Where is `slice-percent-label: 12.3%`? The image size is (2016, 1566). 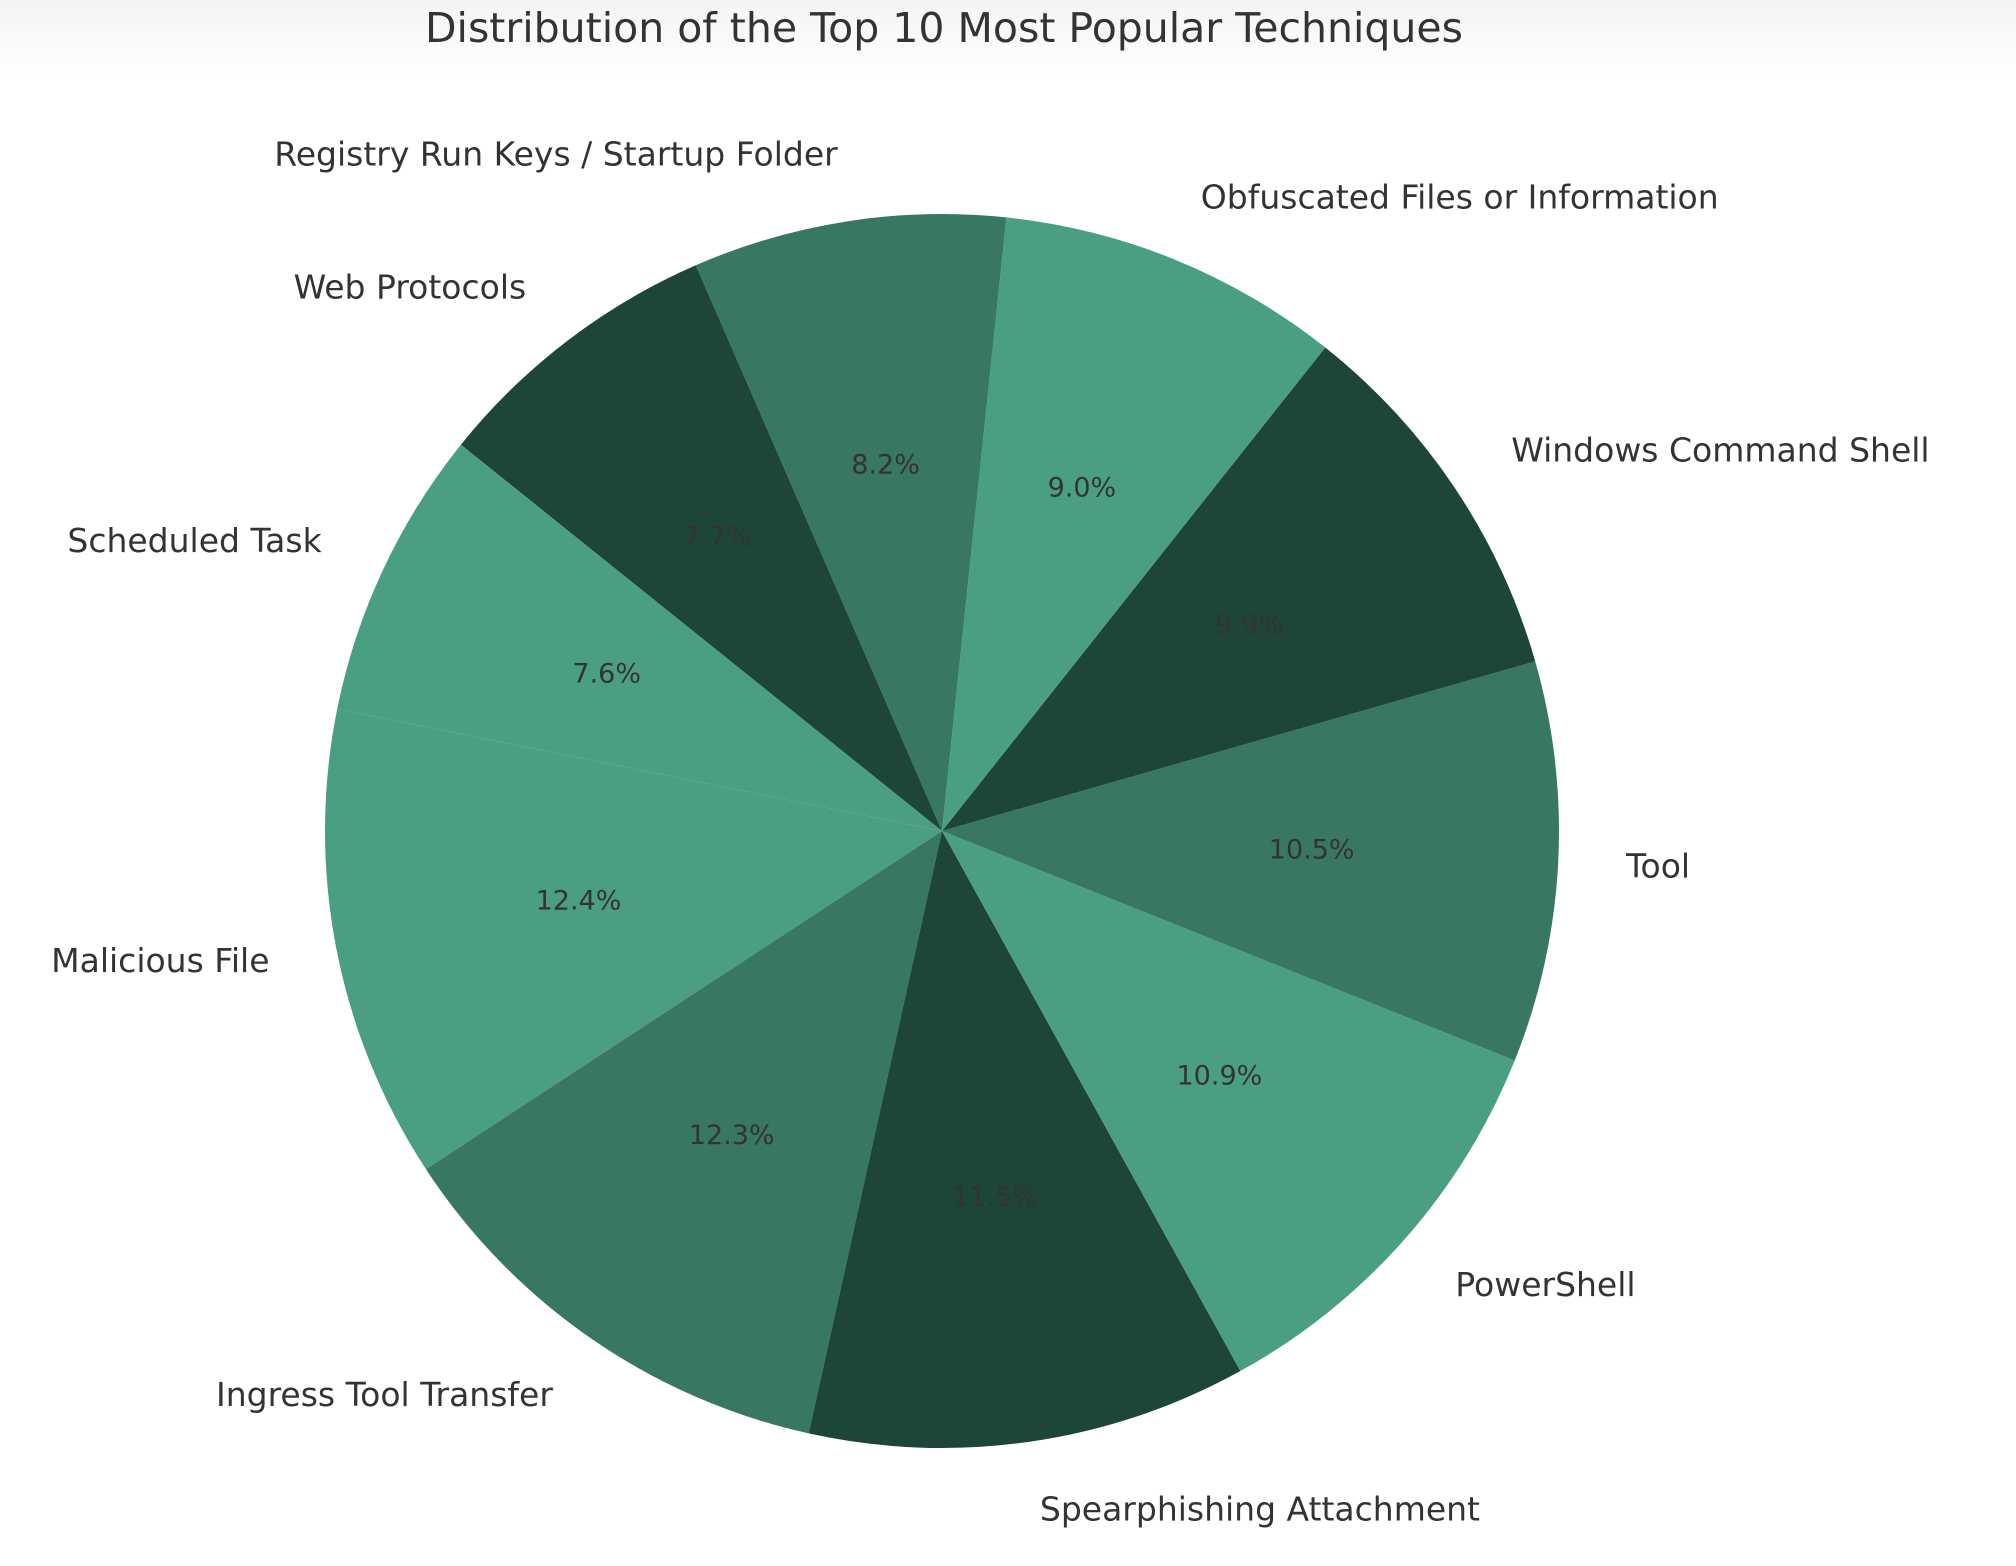 slice-percent-label: 12.3% is located at coordinates (732, 1135).